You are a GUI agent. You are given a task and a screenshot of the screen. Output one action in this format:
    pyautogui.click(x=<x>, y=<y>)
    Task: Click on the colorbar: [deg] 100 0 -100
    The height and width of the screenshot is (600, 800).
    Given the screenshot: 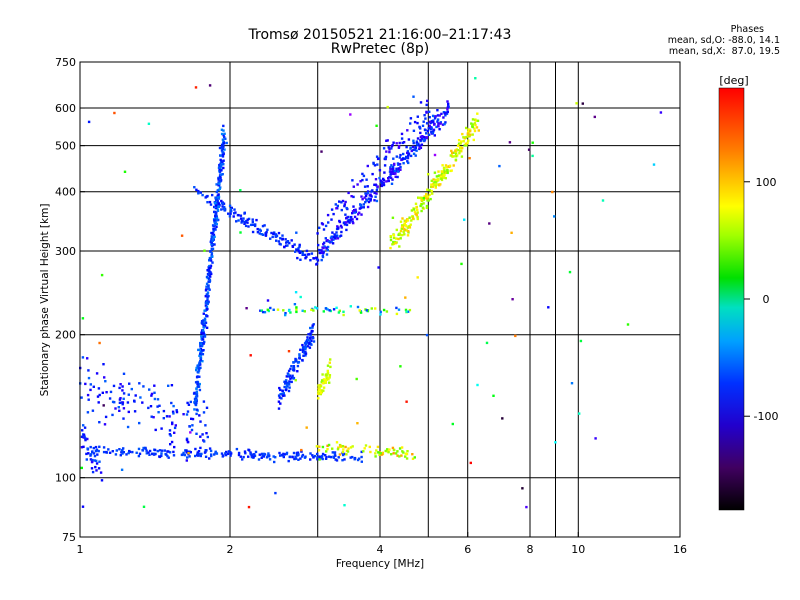 What is the action you would take?
    pyautogui.click(x=748, y=292)
    